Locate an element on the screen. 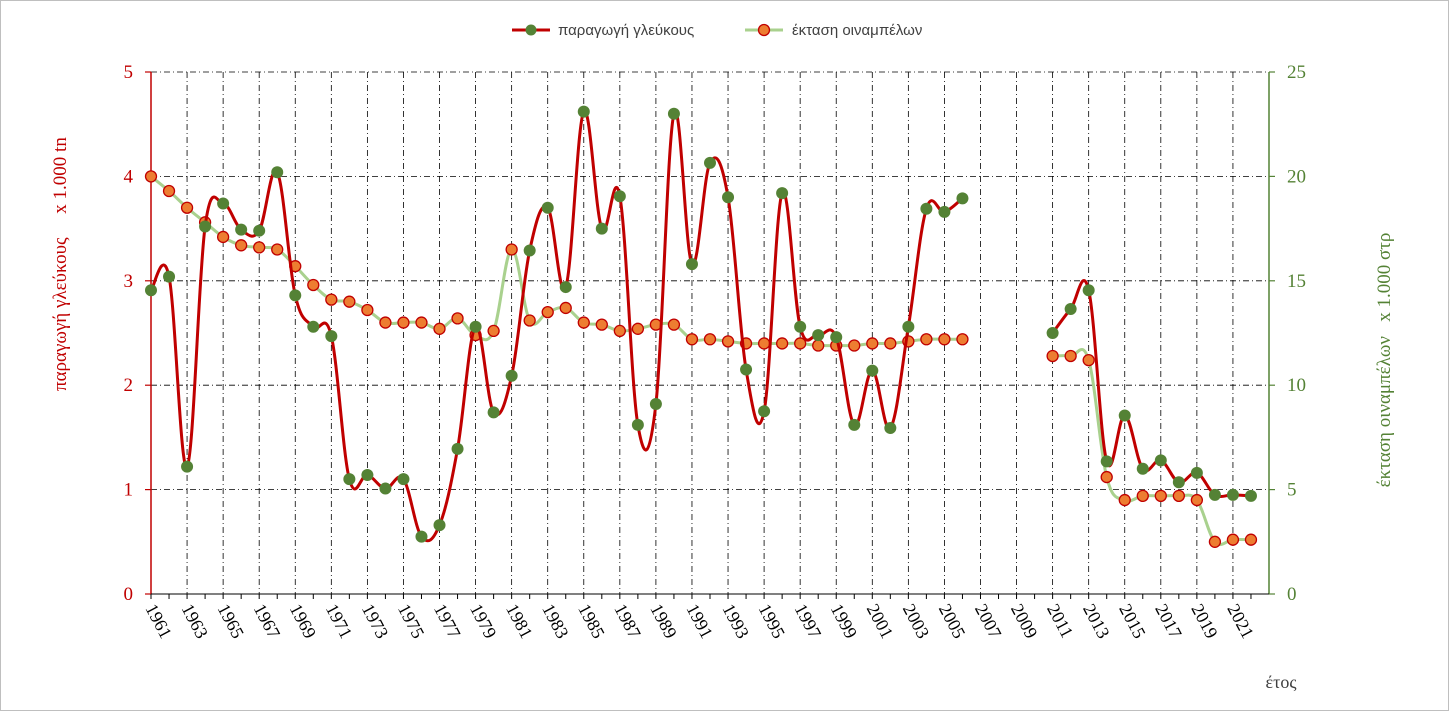  x-tick-label: 1963 is located at coordinates (195, 620).